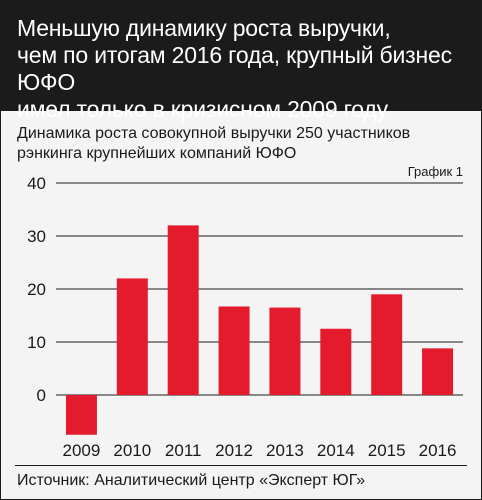  Describe the element at coordinates (36, 342) in the screenshot. I see `y-tick-label: 10` at that location.